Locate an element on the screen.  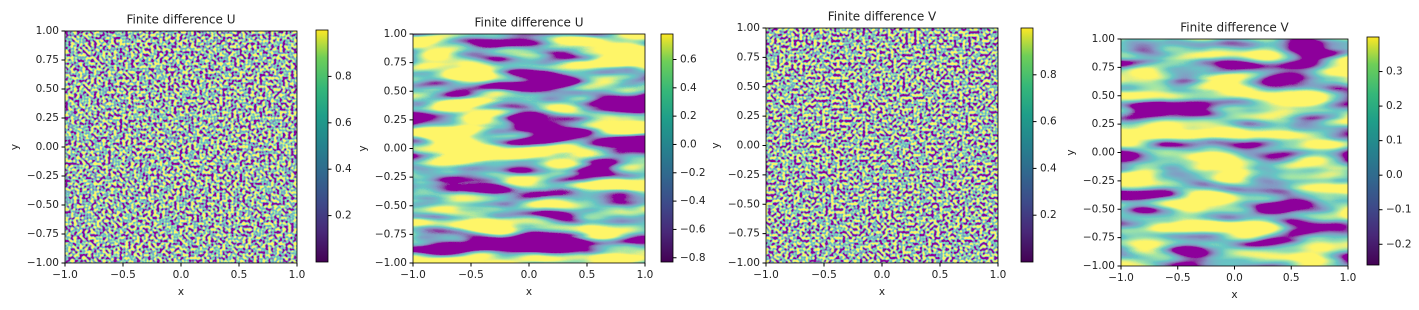
colorbar-tick-label: −0.4 is located at coordinates (693, 201).